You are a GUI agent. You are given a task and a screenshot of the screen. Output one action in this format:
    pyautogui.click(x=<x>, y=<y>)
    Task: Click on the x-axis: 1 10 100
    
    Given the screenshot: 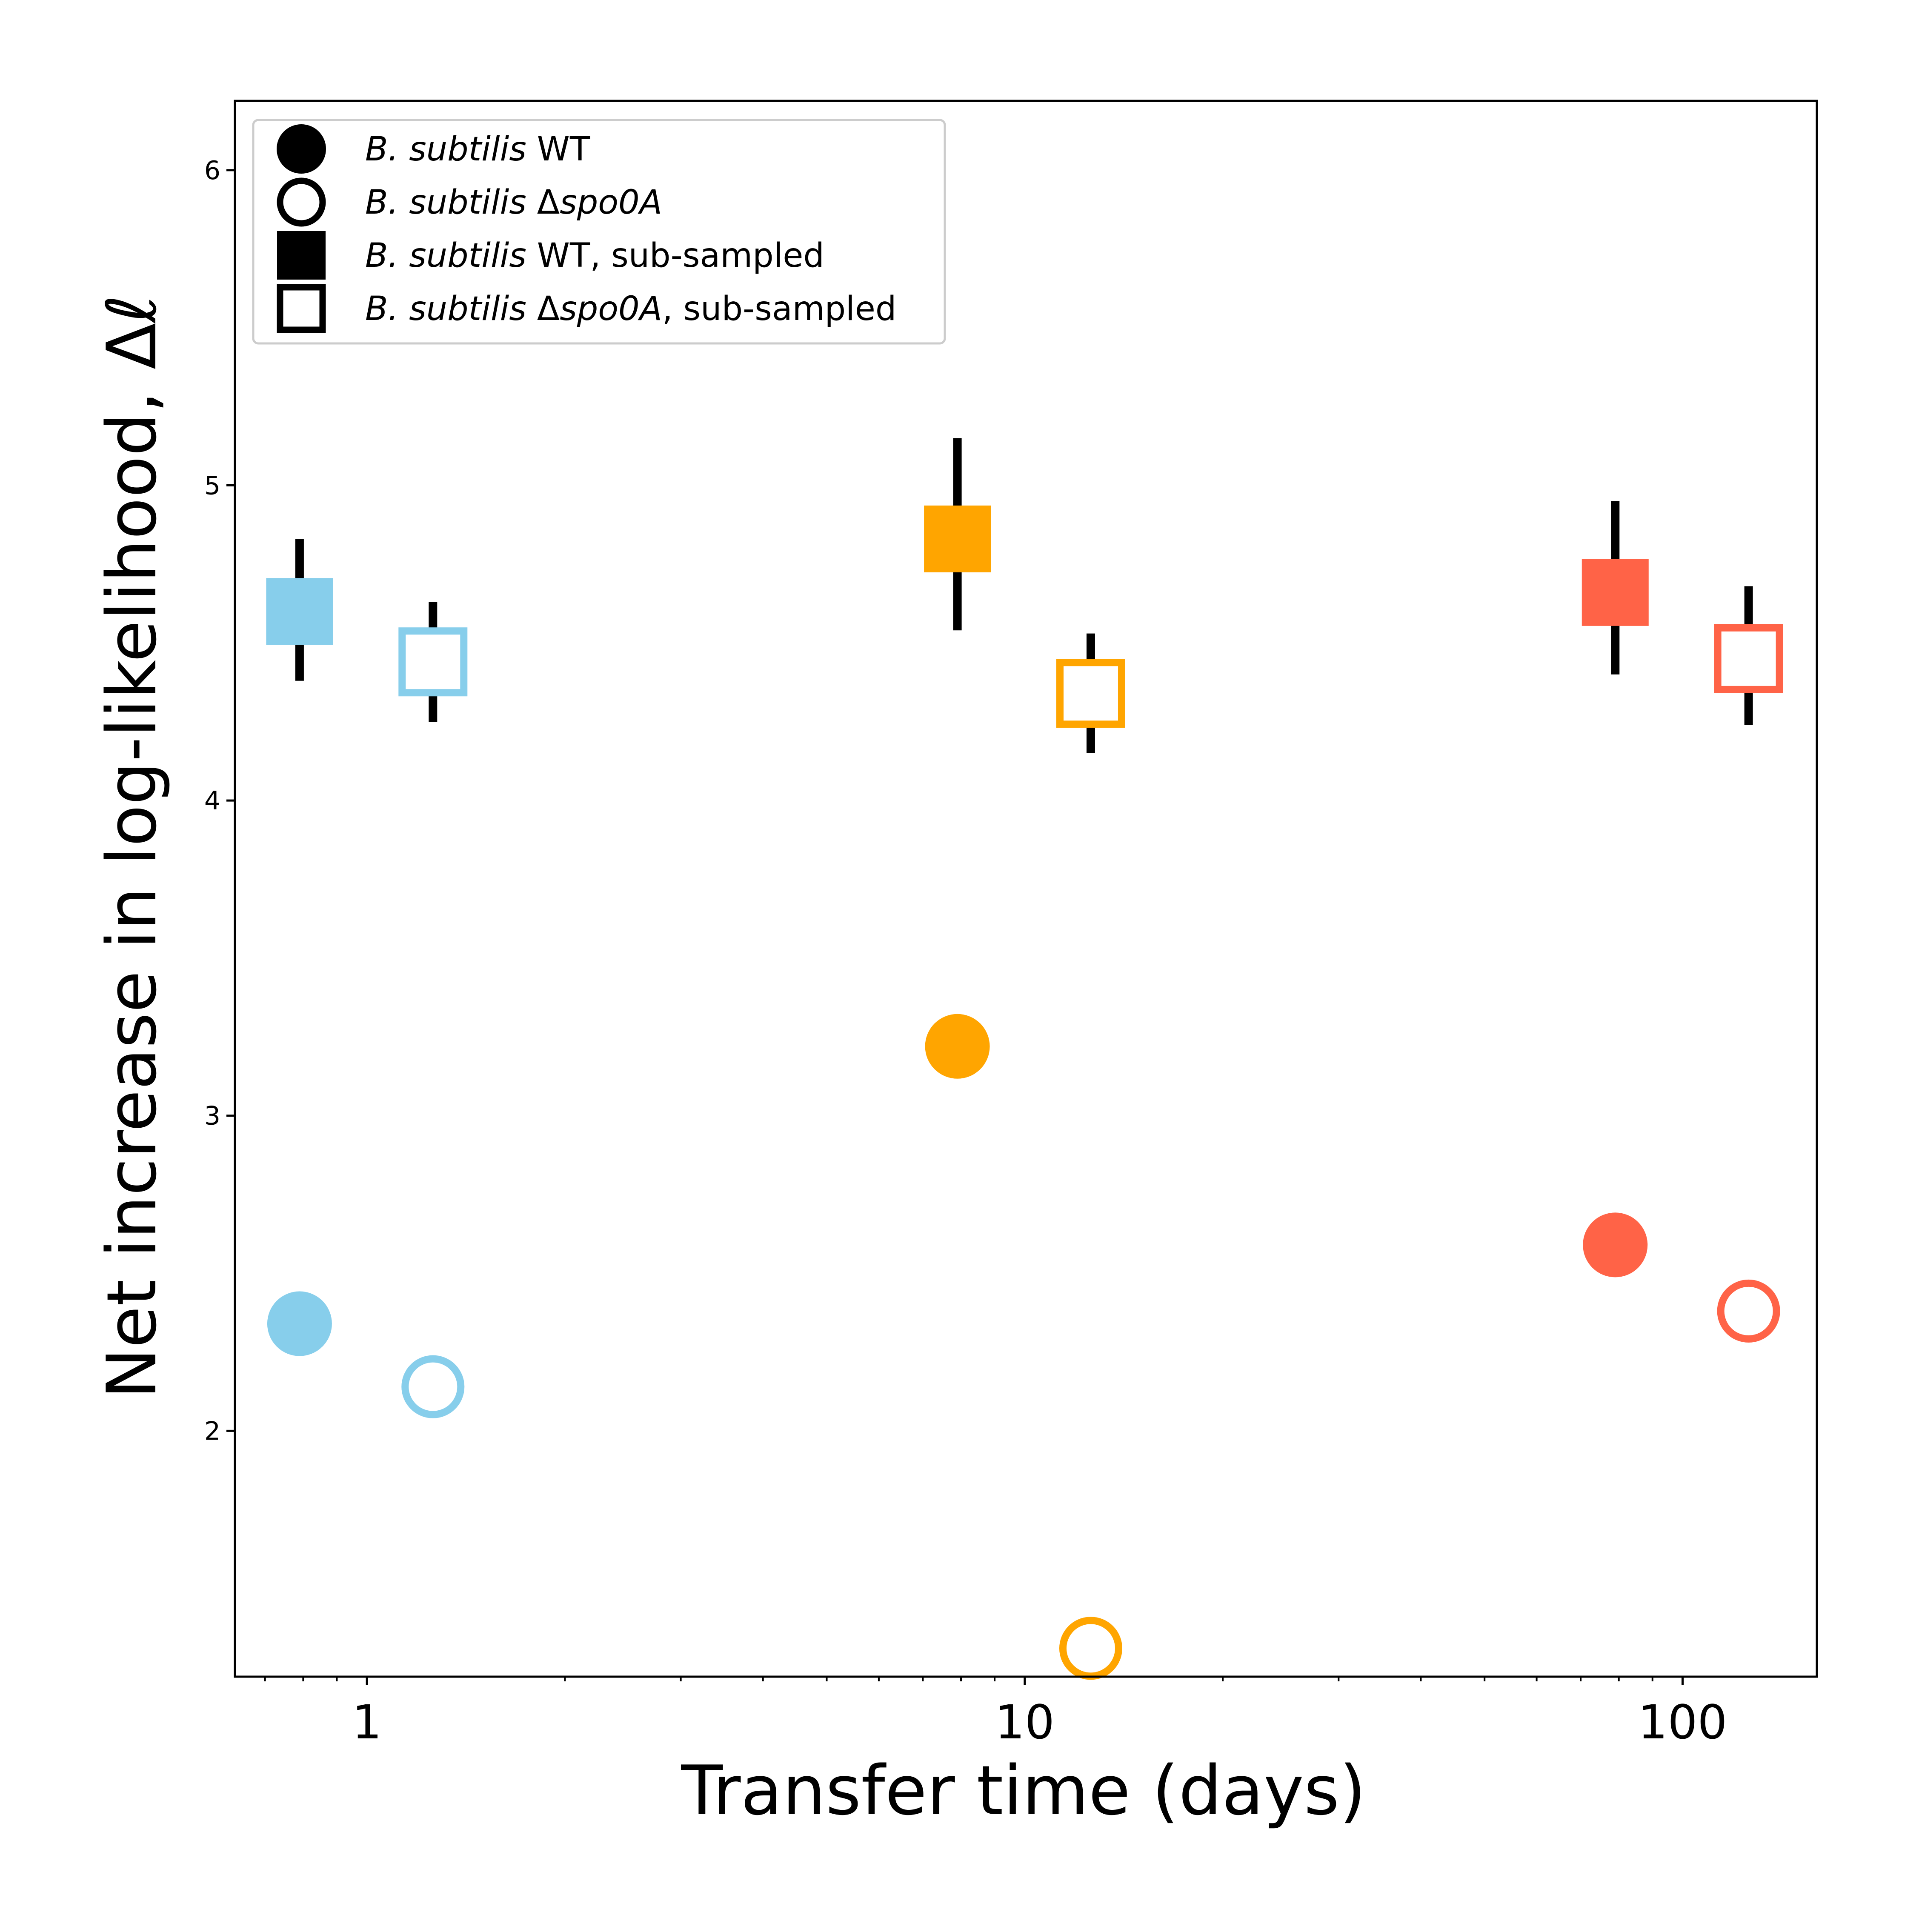 What is the action you would take?
    pyautogui.click(x=995, y=1713)
    